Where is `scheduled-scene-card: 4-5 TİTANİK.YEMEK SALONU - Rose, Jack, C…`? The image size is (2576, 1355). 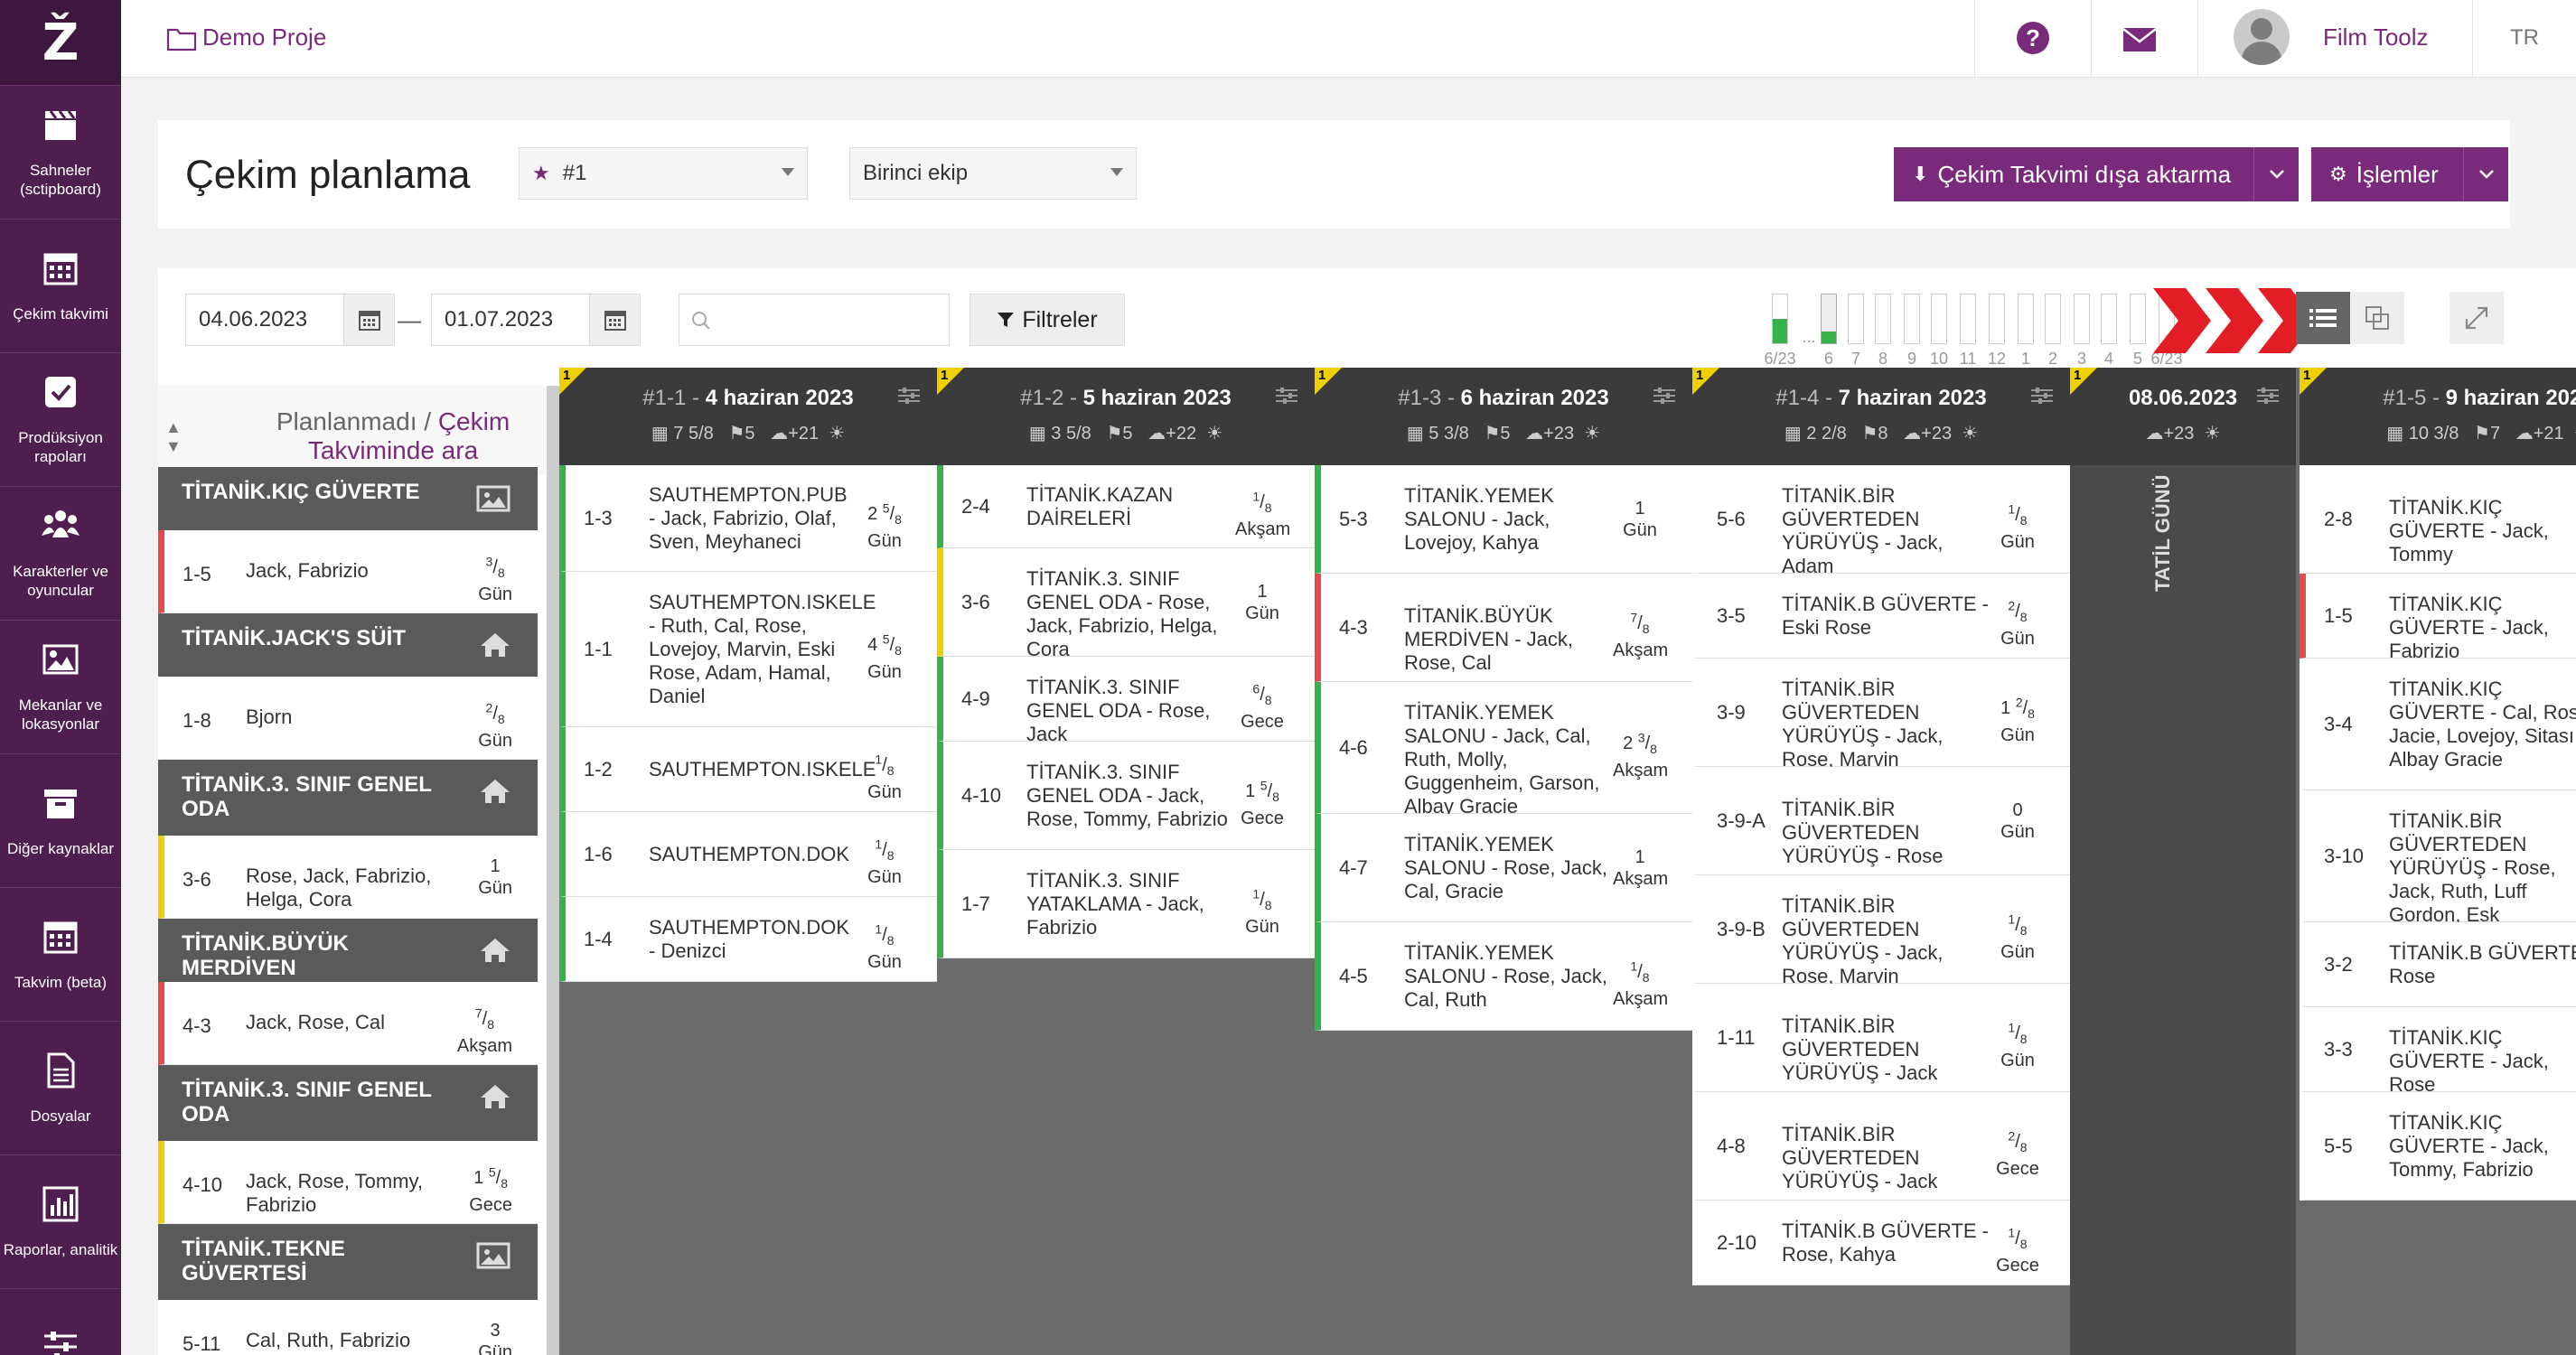
scheduled-scene-card: 4-5 TİTANİK.YEMEK SALONU - Rose, Jack, C… is located at coordinates (1503, 977).